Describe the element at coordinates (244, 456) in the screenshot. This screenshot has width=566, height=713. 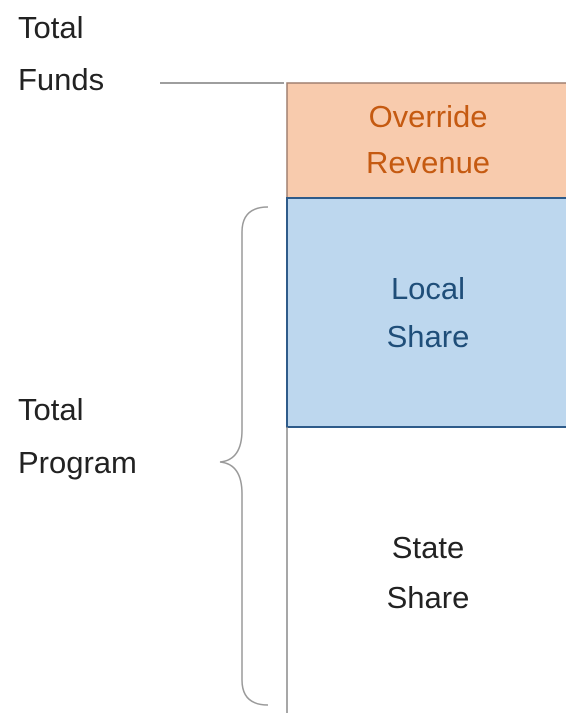
I see `brace` at that location.